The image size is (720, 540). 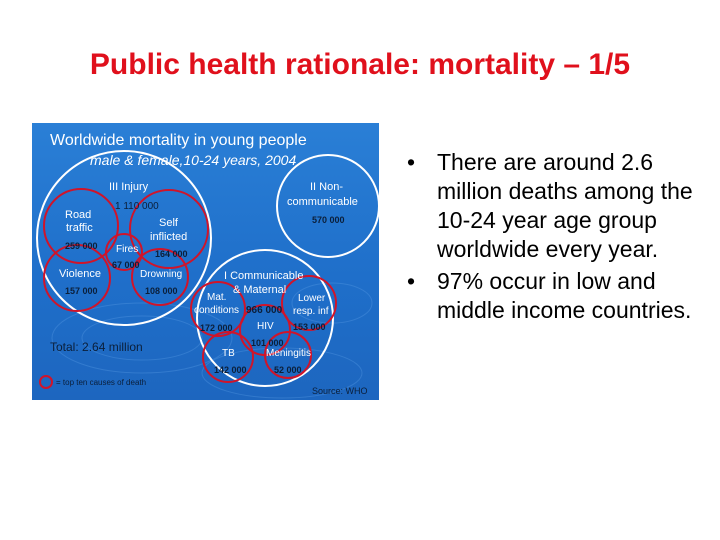 What do you see at coordinates (216, 297) in the screenshot?
I see `mat-conditions-label-line1: Mat.` at bounding box center [216, 297].